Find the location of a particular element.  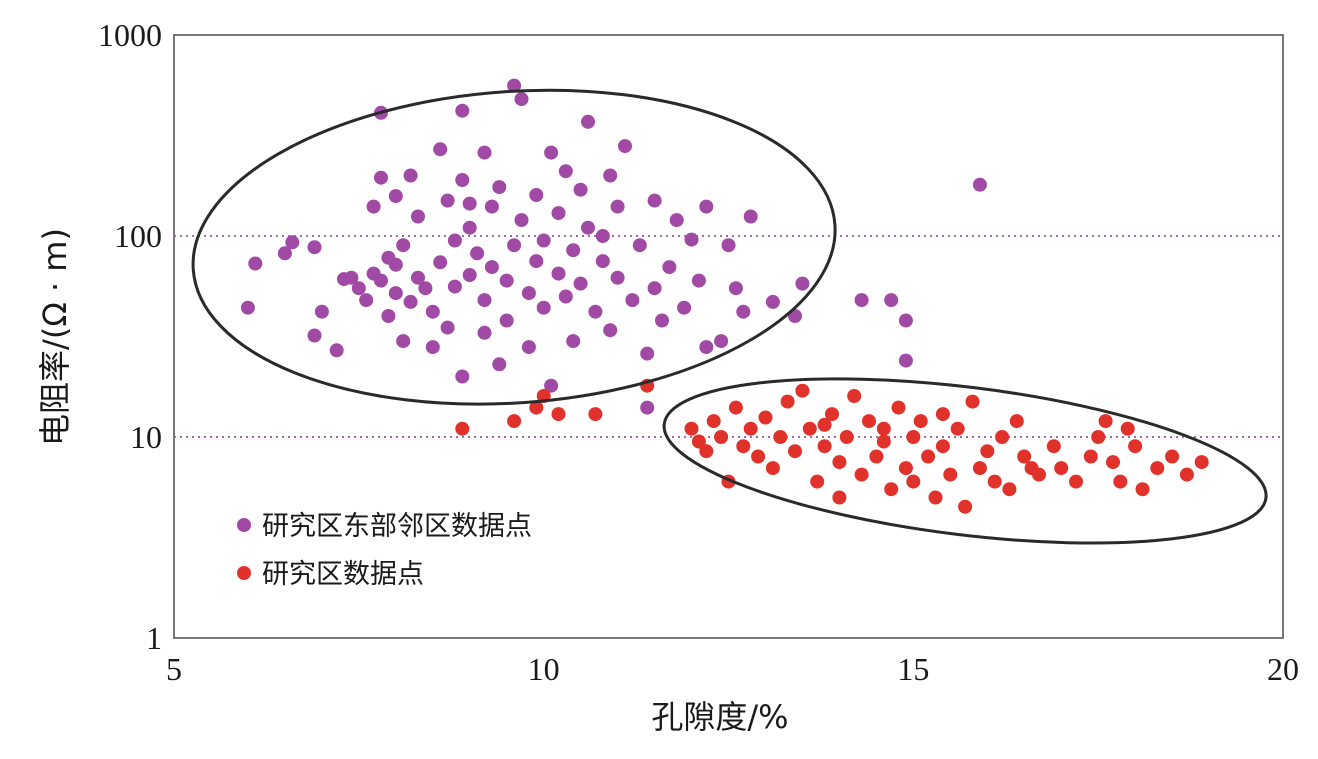

y-tick-label-0: 1 is located at coordinates (154, 638).